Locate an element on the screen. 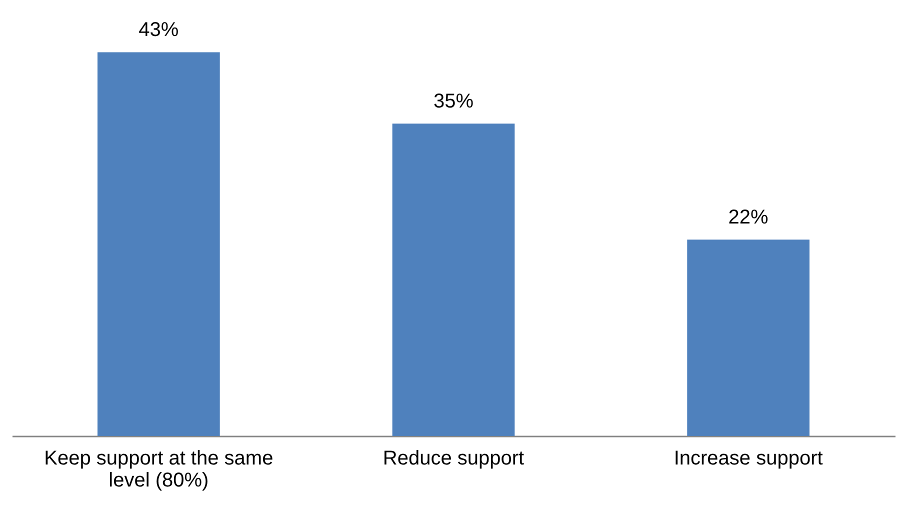 The height and width of the screenshot is (515, 897). data-label: 43% is located at coordinates (158, 30).